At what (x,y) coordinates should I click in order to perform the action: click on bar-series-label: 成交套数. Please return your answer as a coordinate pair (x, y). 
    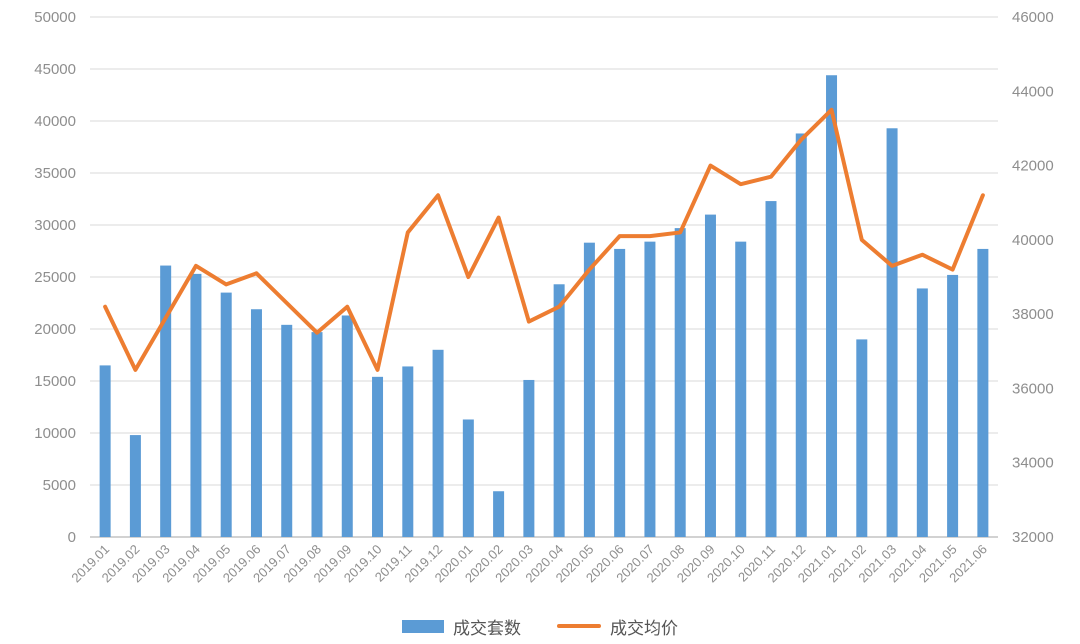
    Looking at the image, I should click on (487, 628).